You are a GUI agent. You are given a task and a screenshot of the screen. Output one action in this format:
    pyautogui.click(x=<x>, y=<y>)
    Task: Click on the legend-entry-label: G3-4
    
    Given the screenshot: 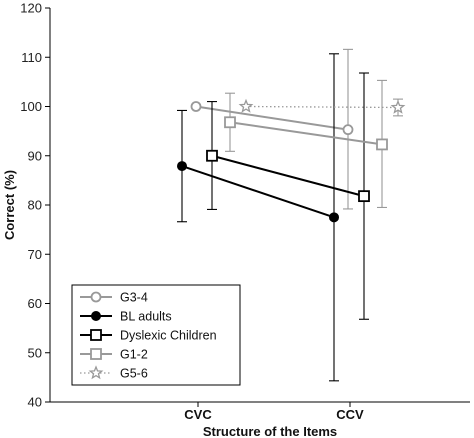 What is the action you would take?
    pyautogui.click(x=134, y=298)
    